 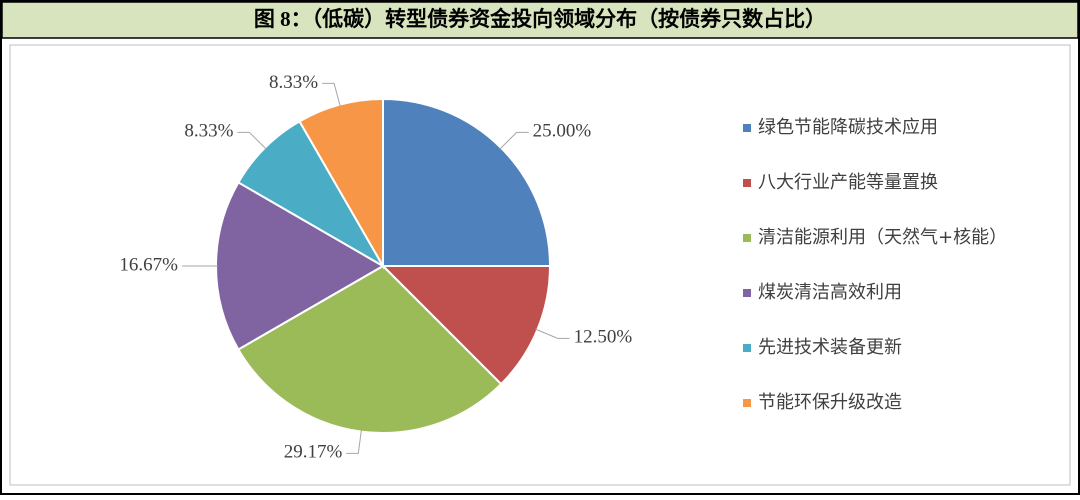 What do you see at coordinates (148, 264) in the screenshot?
I see `data-label: 16.67%` at bounding box center [148, 264].